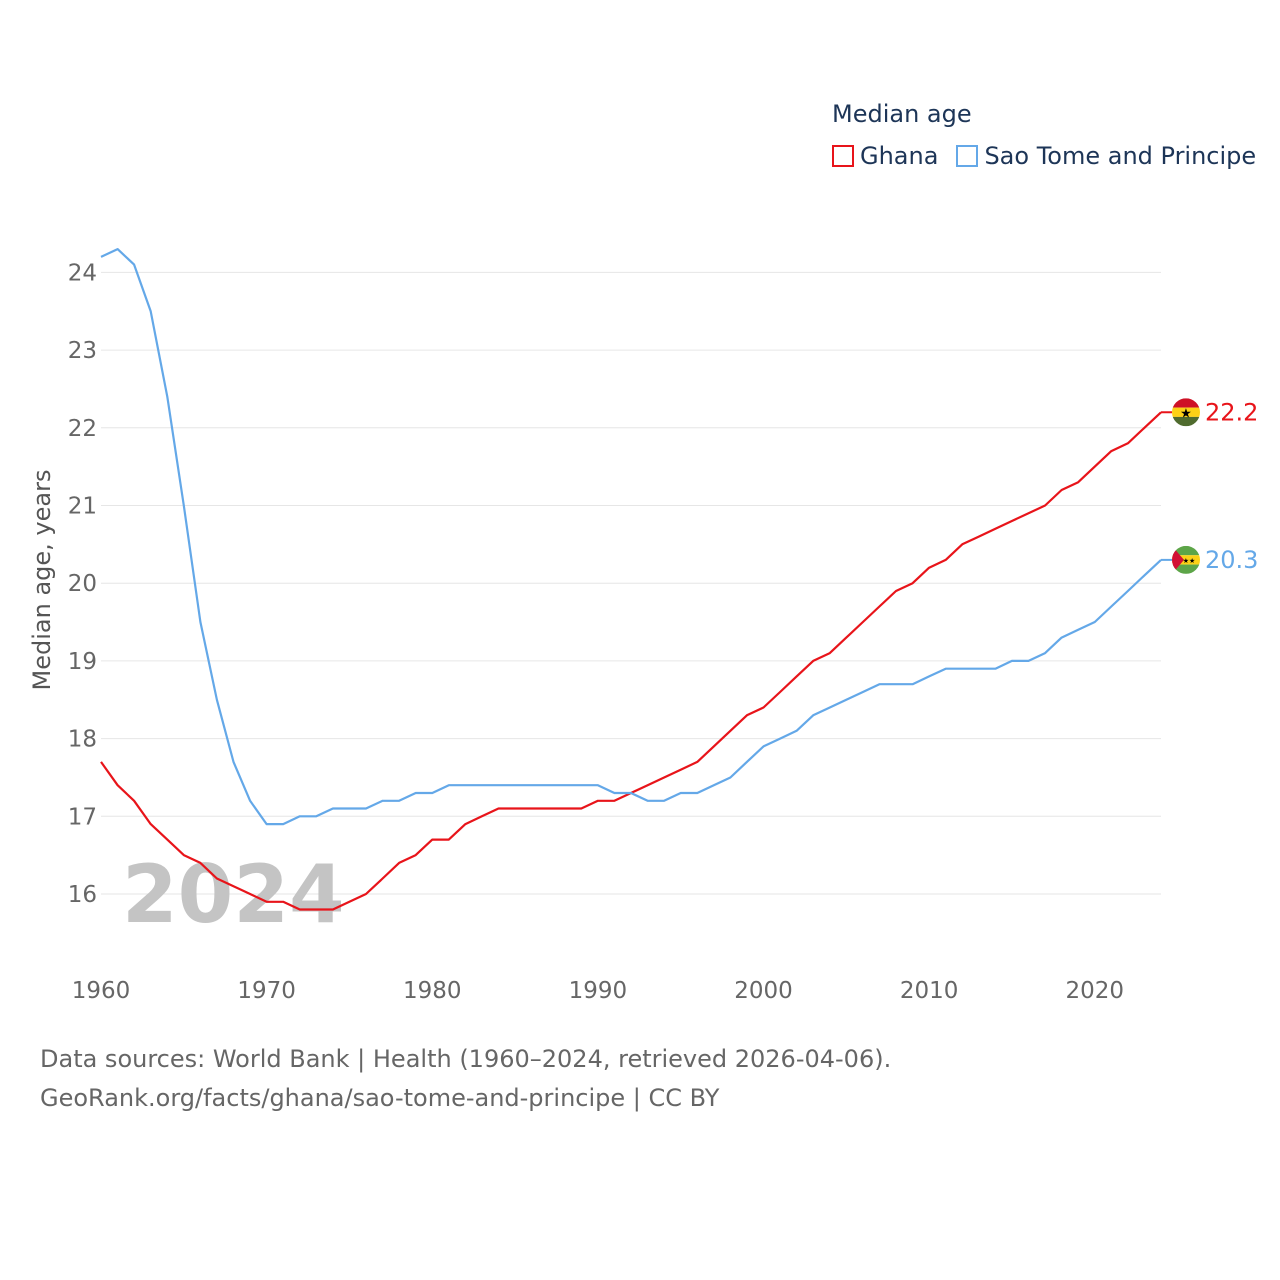 The width and height of the screenshot is (1280, 1280). I want to click on legend-label-sao-tome: Sao Tome and Principe, so click(1120, 156).